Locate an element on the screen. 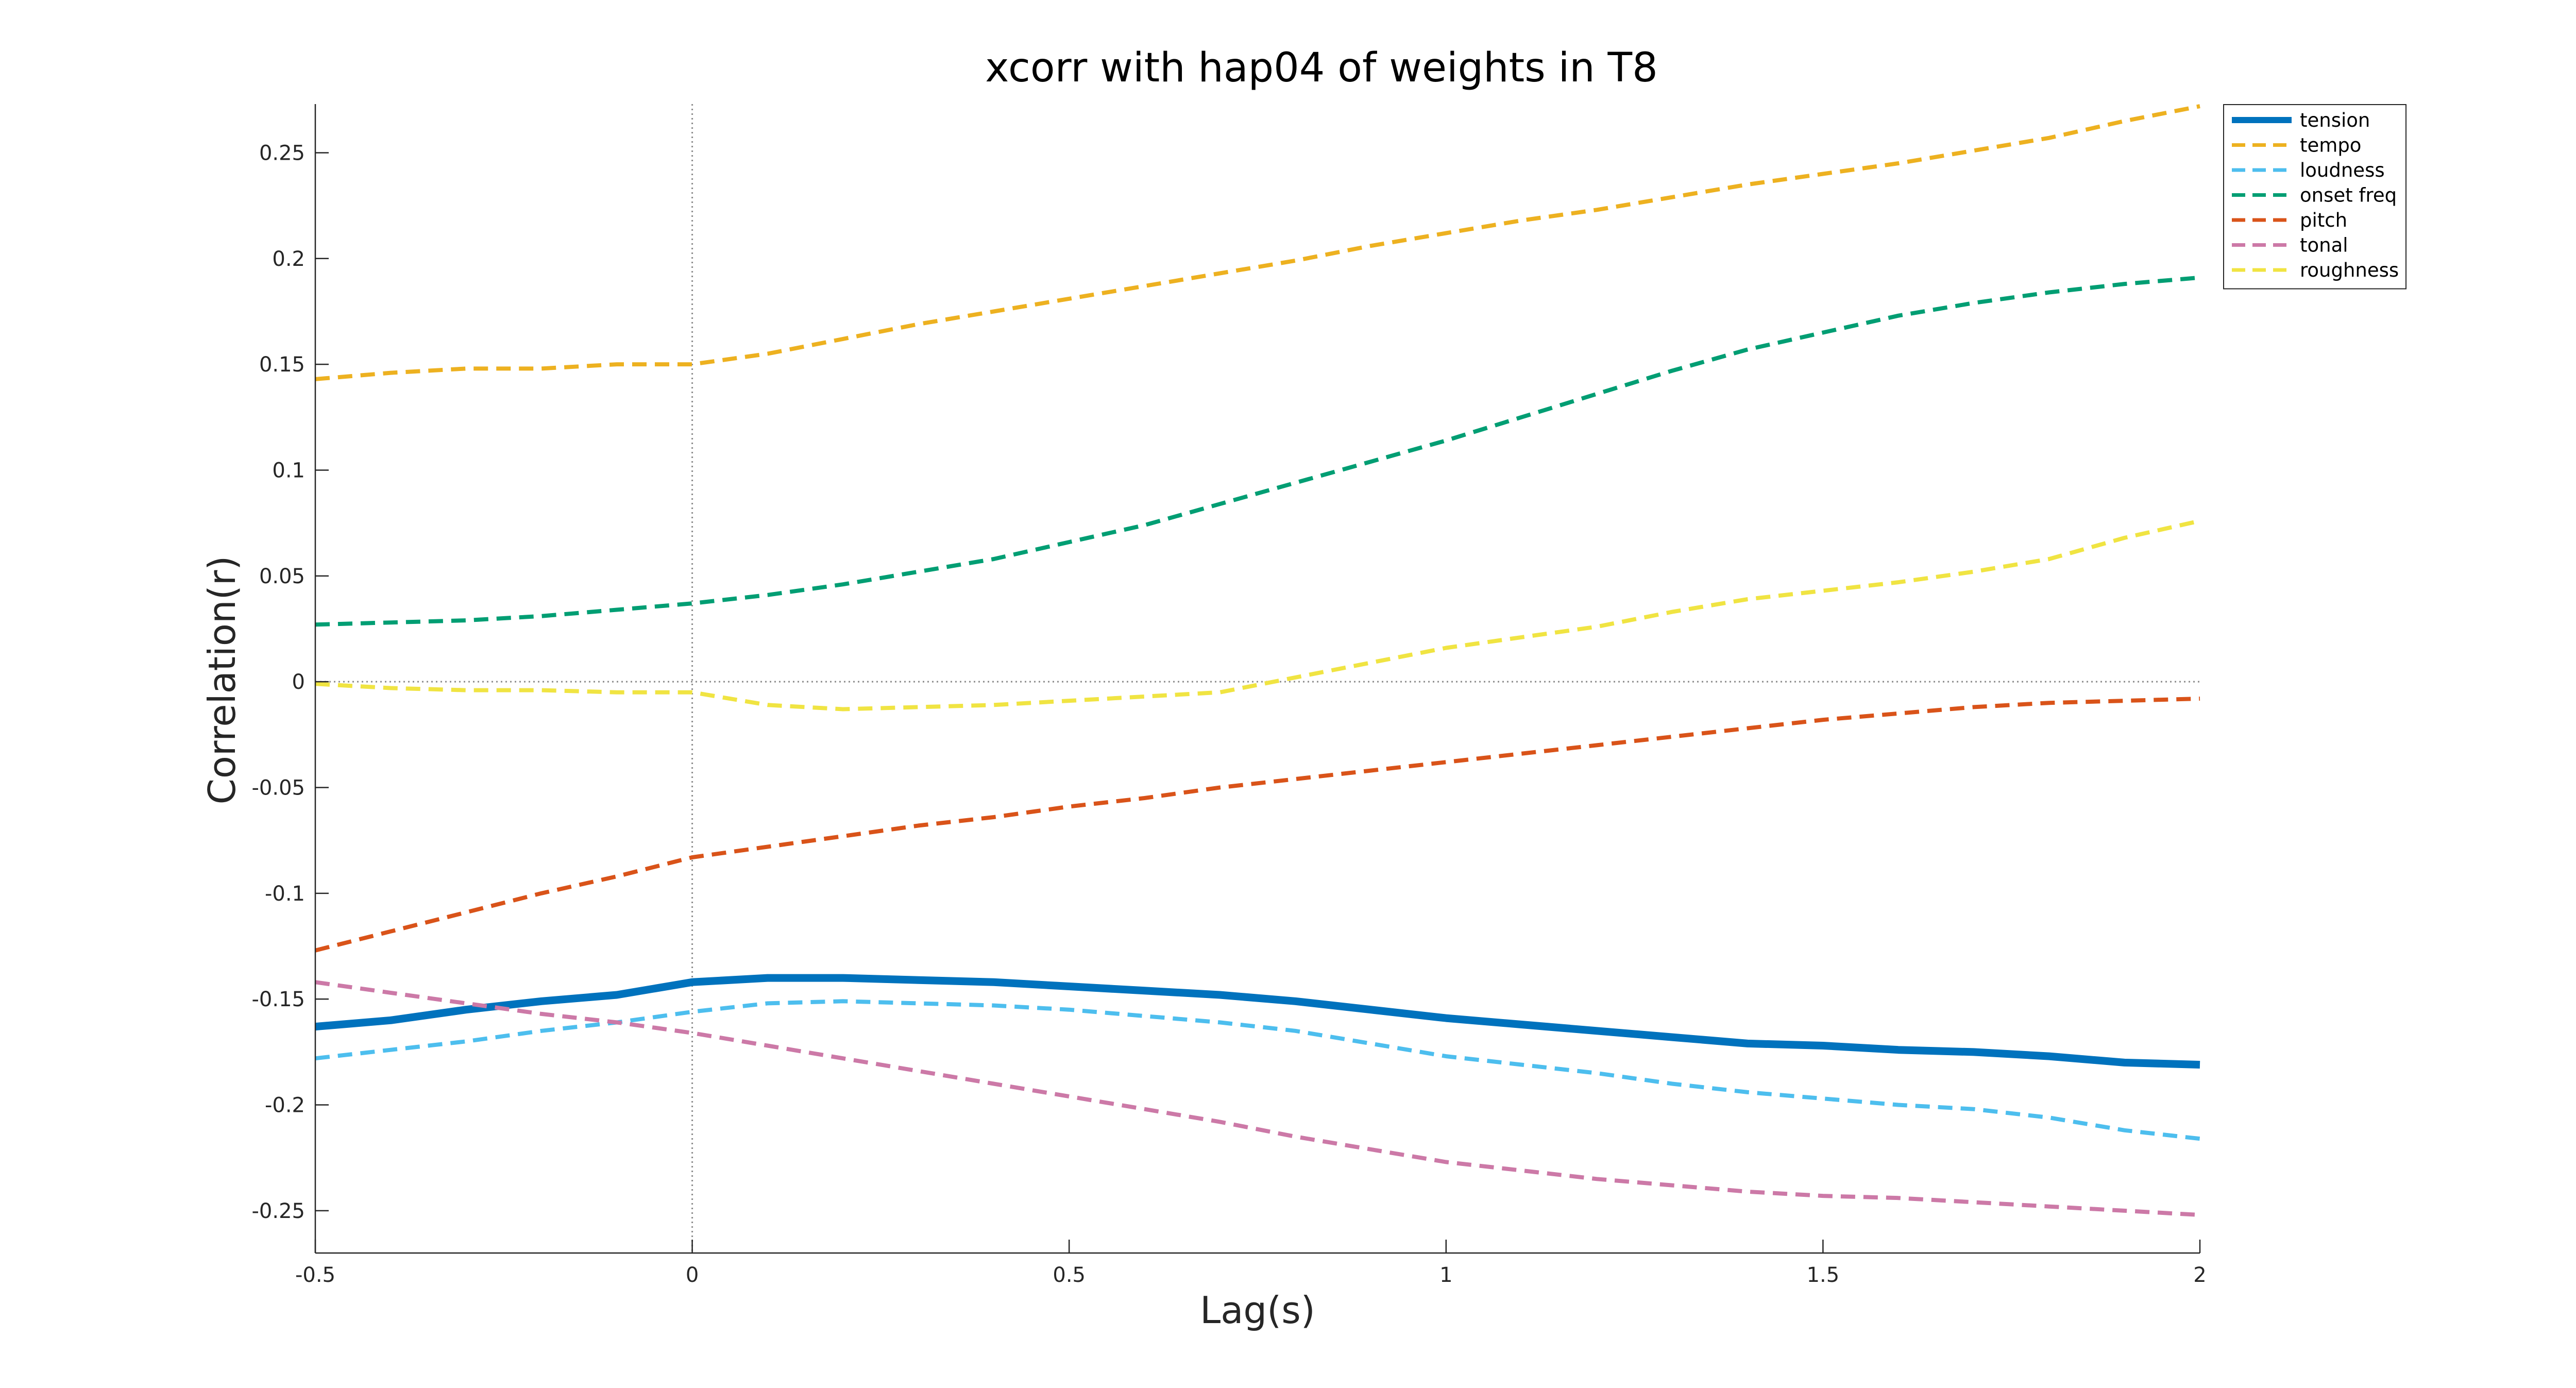 This screenshot has width=2576, height=1388. legend-item-tension: tension is located at coordinates (2301, 120).